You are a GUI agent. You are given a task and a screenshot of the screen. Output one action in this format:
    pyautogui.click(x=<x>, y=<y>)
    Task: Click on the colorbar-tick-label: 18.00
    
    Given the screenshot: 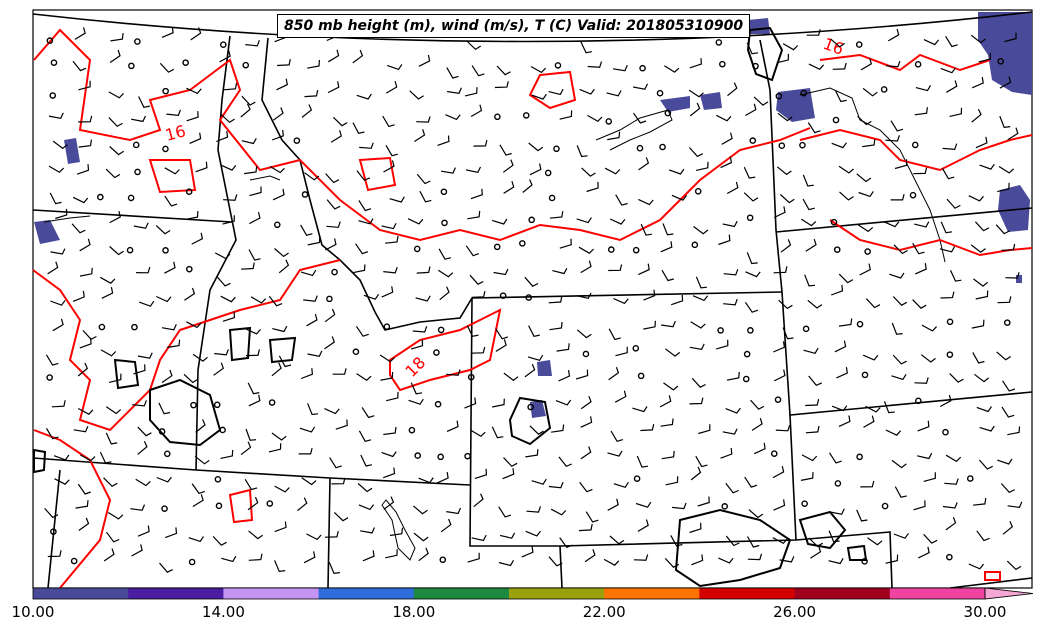 What is the action you would take?
    pyautogui.click(x=414, y=612)
    